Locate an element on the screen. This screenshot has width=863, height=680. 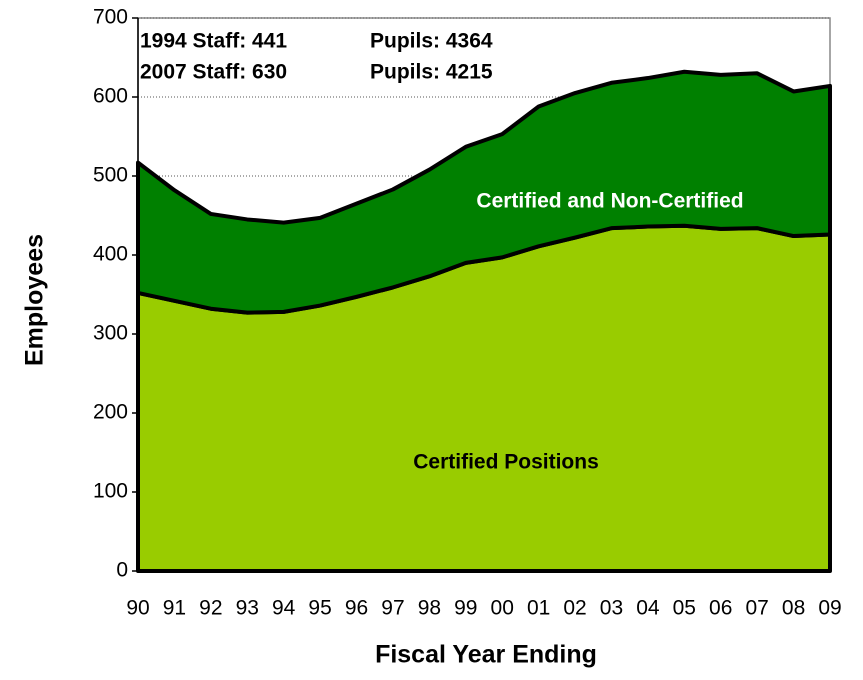
x-tick-label: 09 is located at coordinates (829, 608).